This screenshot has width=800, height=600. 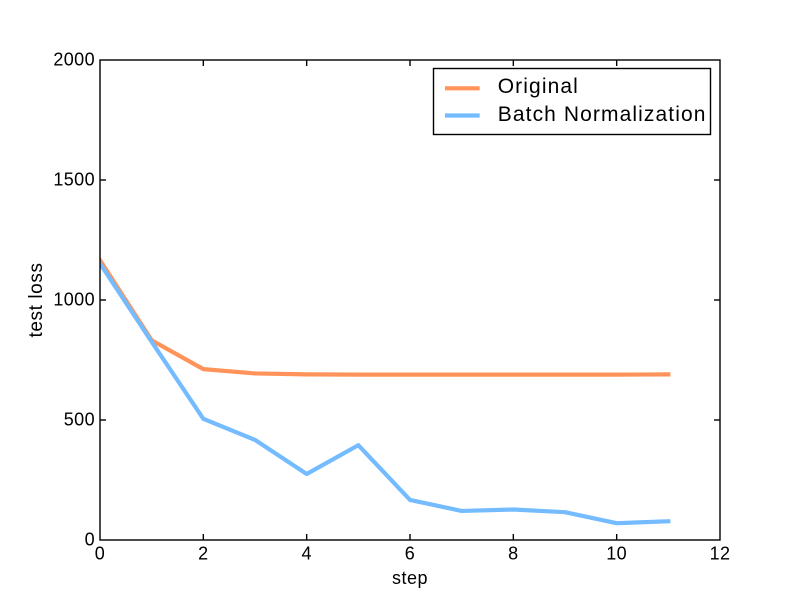 I want to click on svg-text: 8, so click(x=513, y=554).